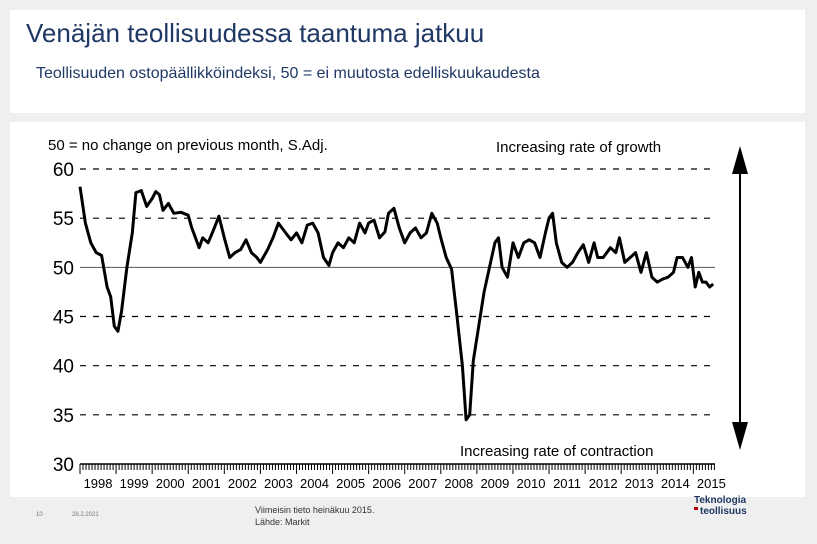 This screenshot has width=817, height=544. I want to click on logo-line1: Teknologia, so click(720, 500).